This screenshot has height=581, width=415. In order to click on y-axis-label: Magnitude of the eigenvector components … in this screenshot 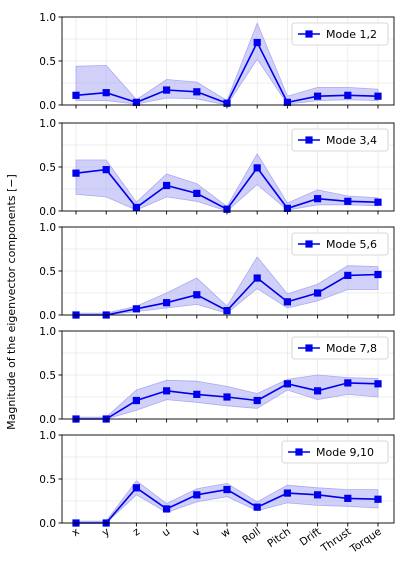, I will do `click(11, 302)`.